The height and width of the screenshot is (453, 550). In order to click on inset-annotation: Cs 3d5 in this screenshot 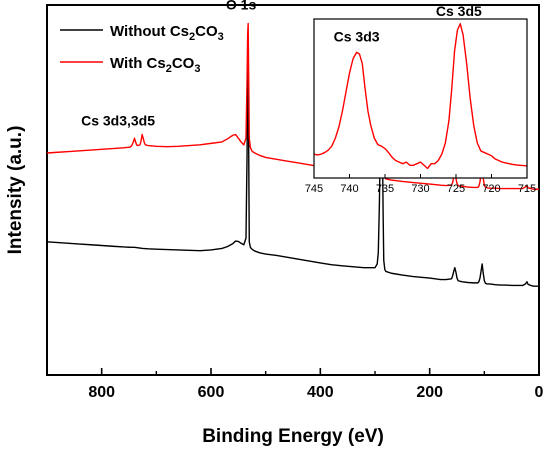, I will do `click(459, 11)`.